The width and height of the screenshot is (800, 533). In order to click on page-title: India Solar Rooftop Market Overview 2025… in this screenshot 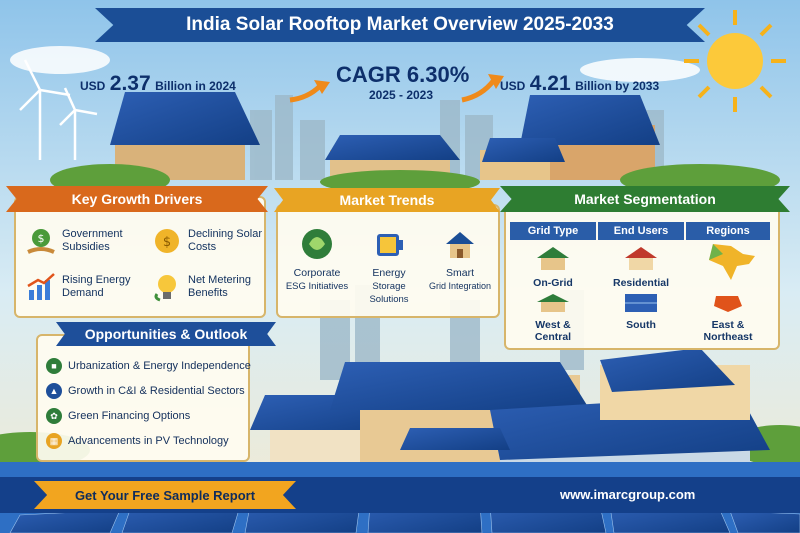, I will do `click(400, 25)`.